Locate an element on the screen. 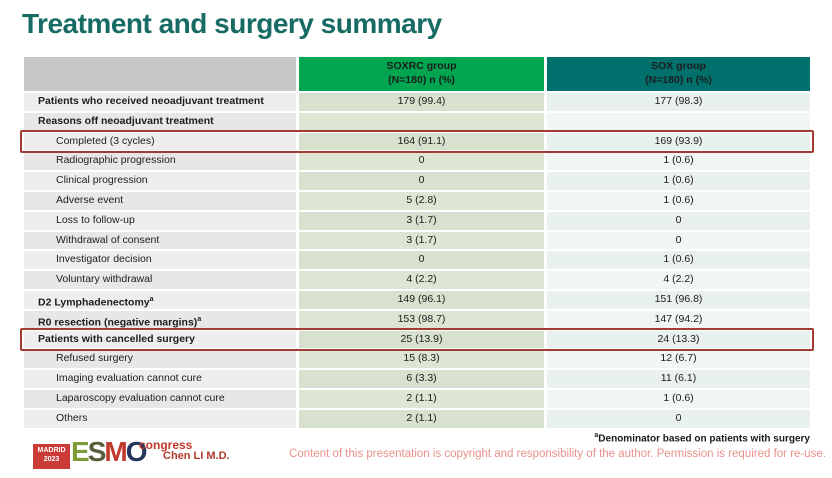 The width and height of the screenshot is (832, 478). soxrc-group-n: (N=180) n (%) is located at coordinates (421, 80).